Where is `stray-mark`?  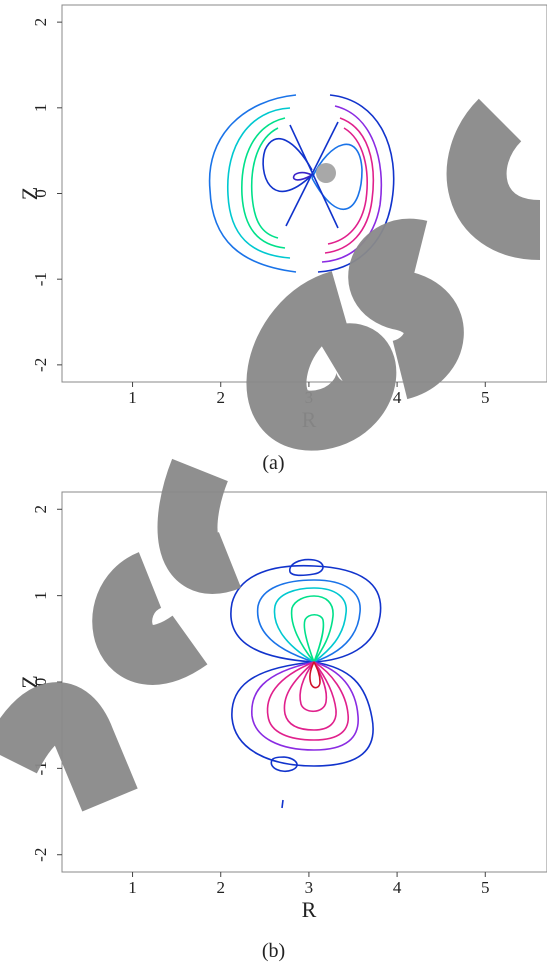 stray-mark is located at coordinates (282, 804).